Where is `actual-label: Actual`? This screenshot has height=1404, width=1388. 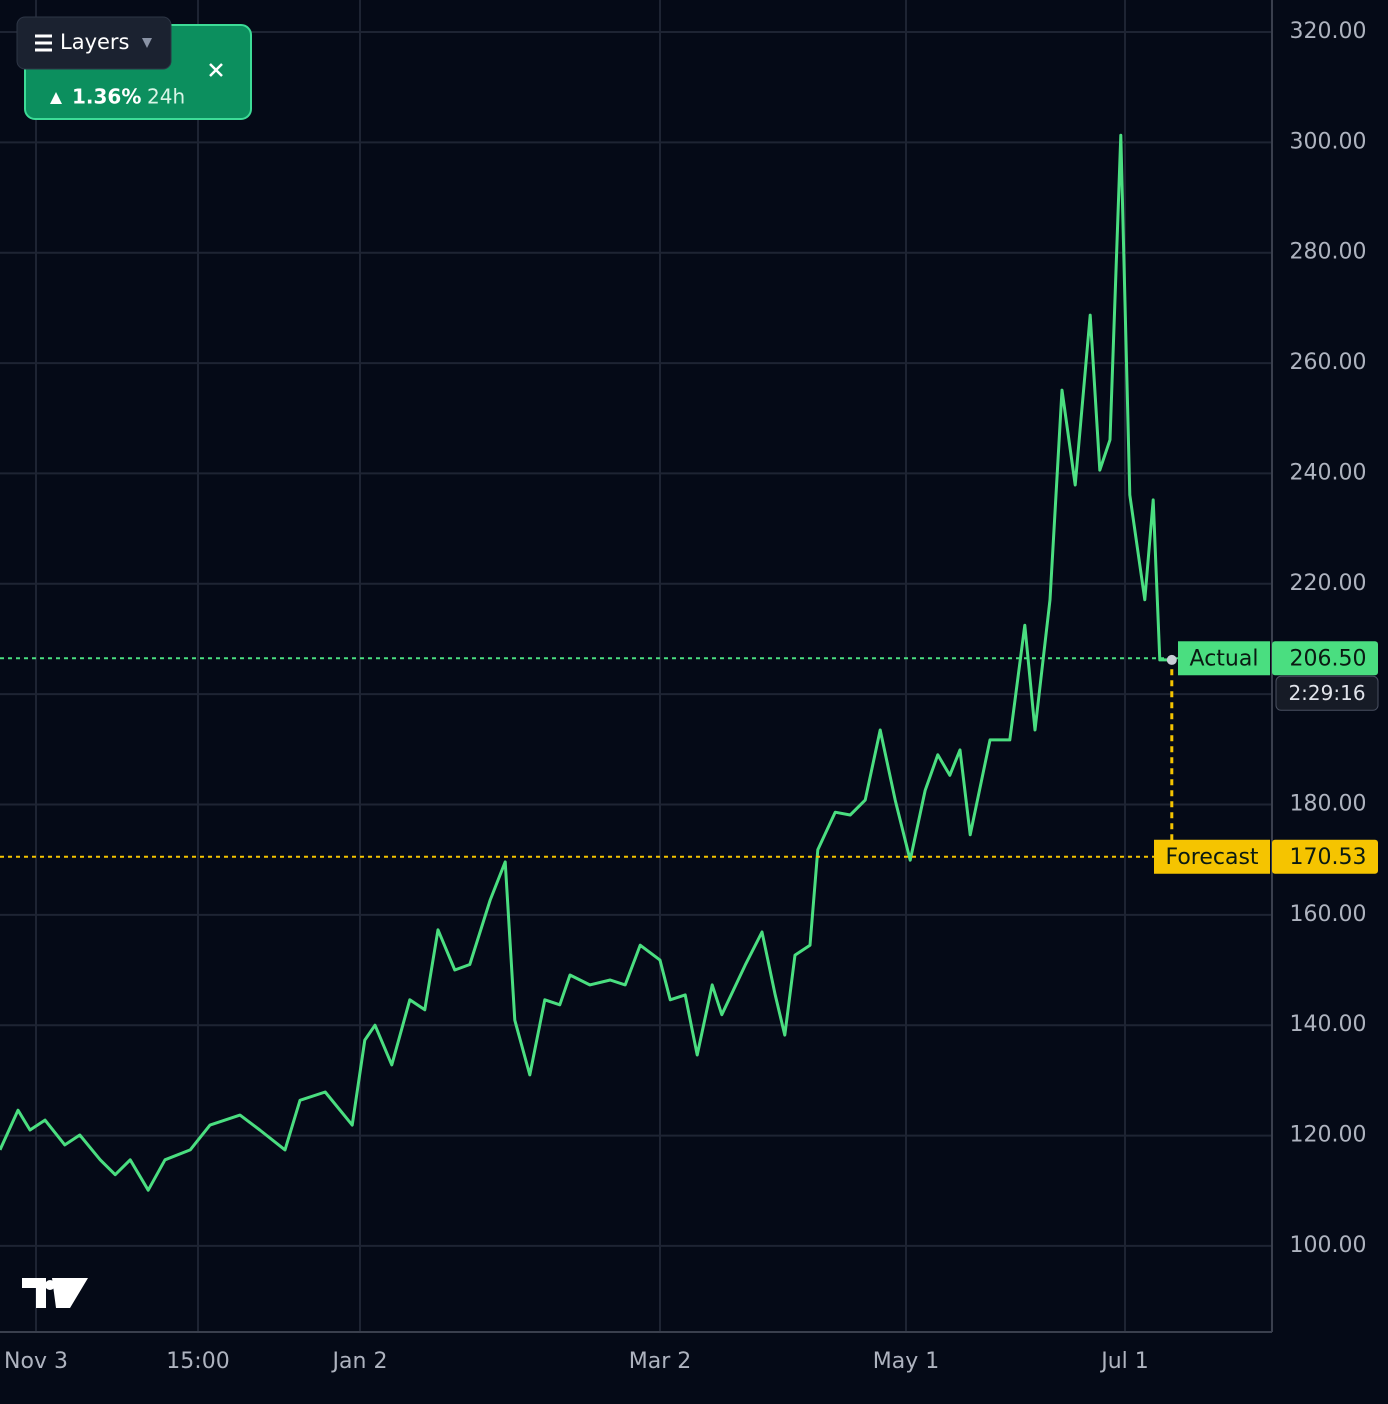
actual-label: Actual is located at coordinates (1224, 658).